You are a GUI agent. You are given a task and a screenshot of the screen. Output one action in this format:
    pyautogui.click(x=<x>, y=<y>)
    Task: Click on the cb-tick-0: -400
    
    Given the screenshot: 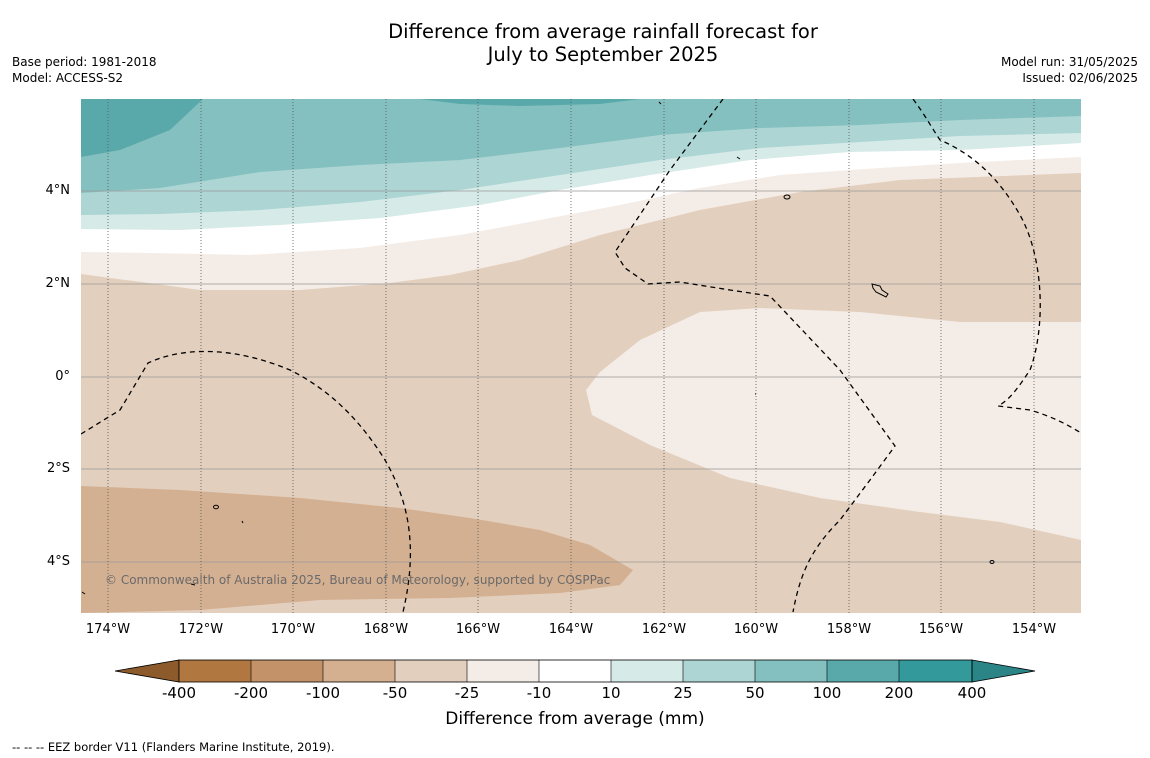 What is the action you would take?
    pyautogui.click(x=179, y=693)
    